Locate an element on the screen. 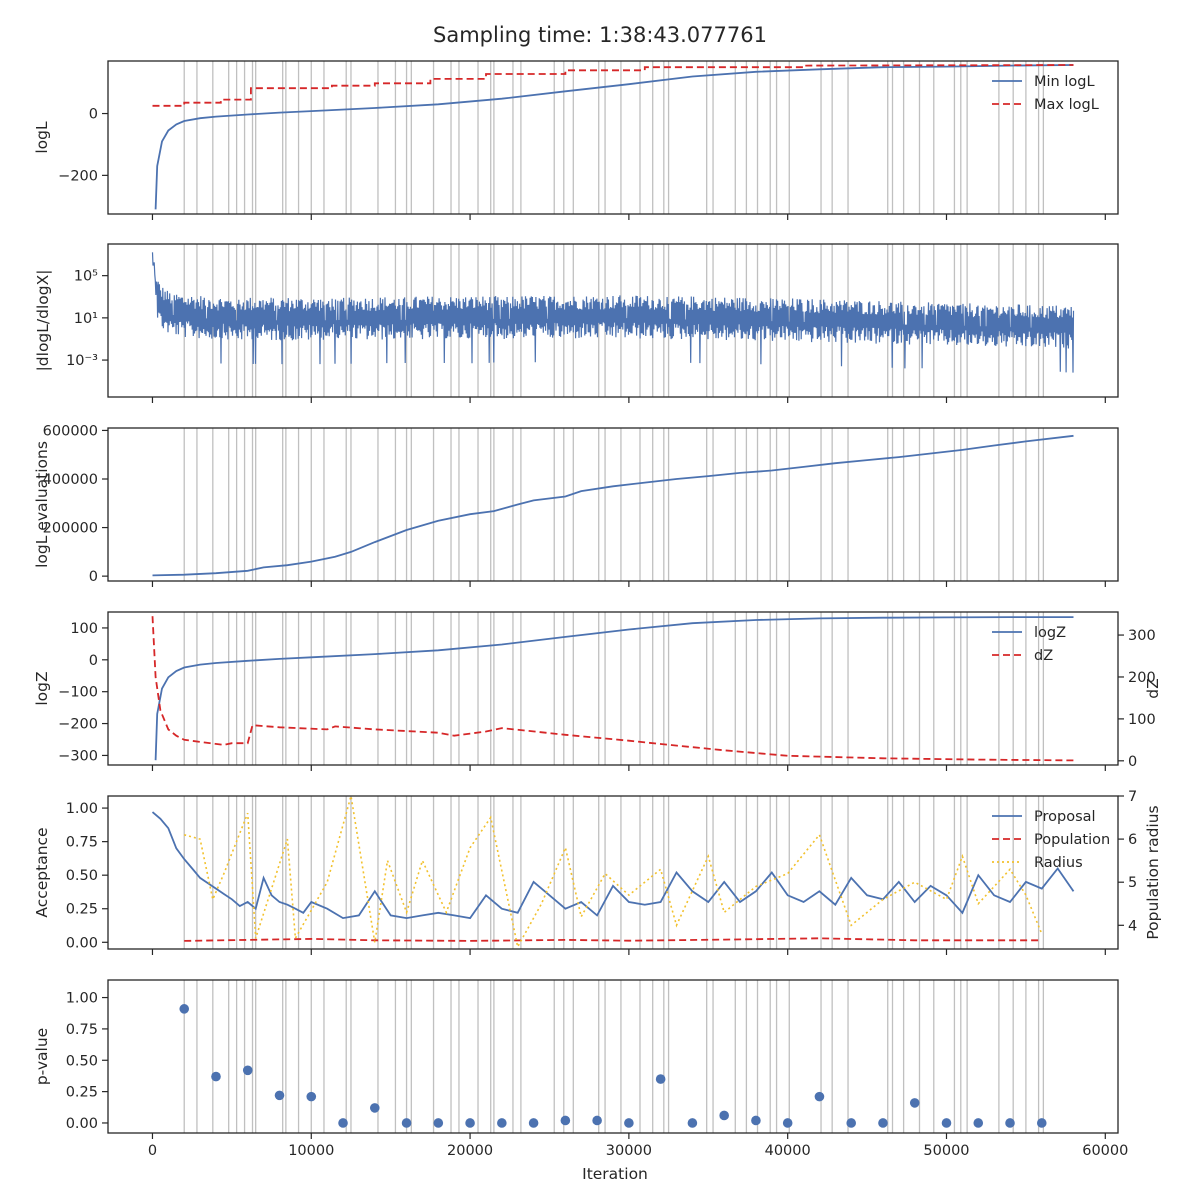 This screenshot has width=1200, height=1200. panel-evaluations: 0 200000 400000 600000 logL evaluations is located at coordinates (576, 505).